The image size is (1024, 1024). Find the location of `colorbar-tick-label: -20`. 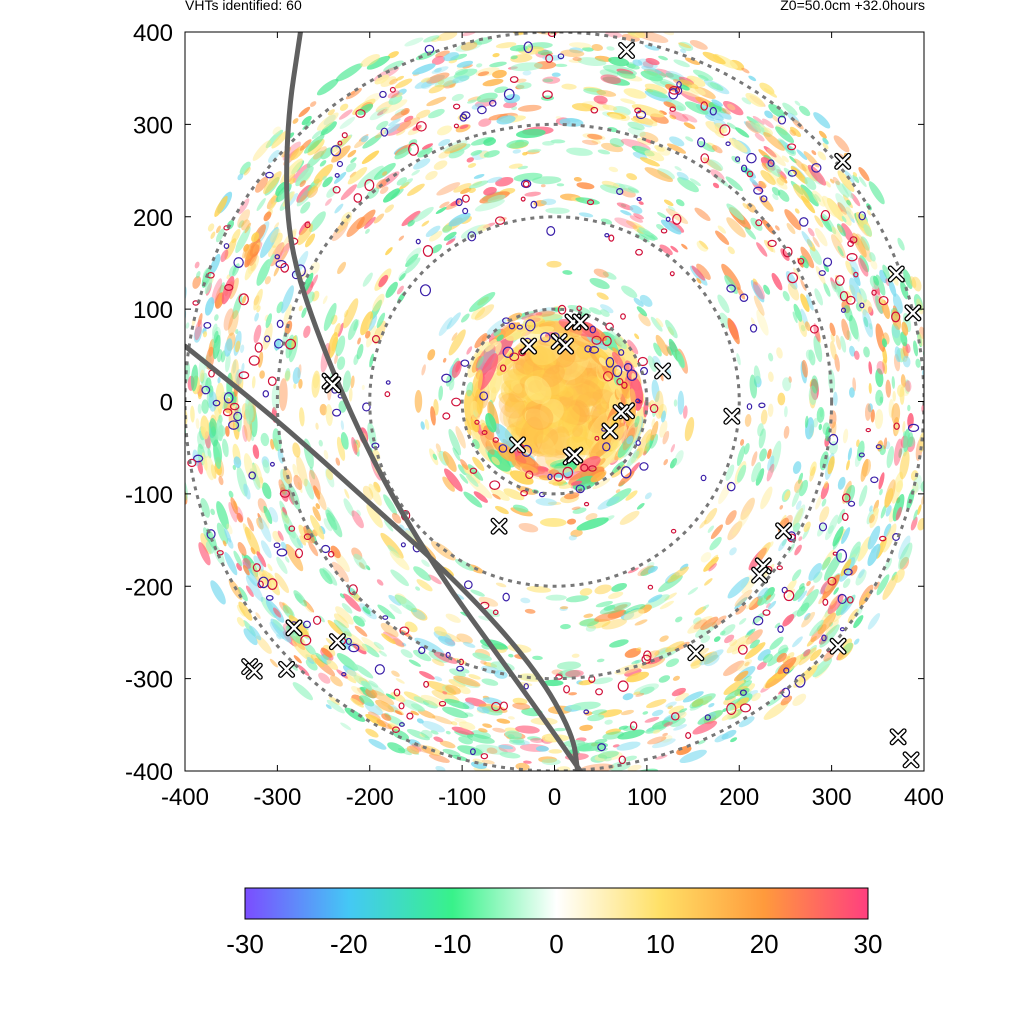

colorbar-tick-label: -20 is located at coordinates (349, 944).